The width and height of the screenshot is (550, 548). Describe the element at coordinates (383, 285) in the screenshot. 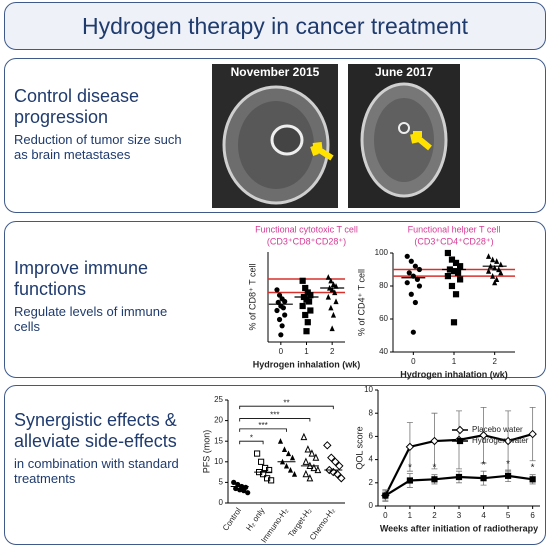

I see `y-tick-label: 80` at that location.